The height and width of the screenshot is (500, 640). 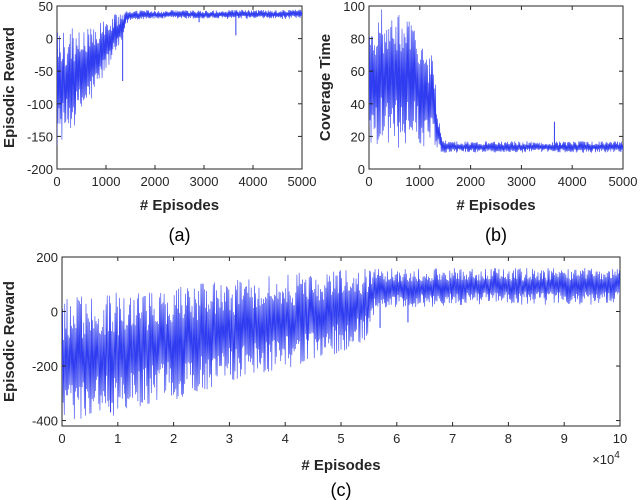 What do you see at coordinates (341, 490) in the screenshot?
I see `subfigure-caption: (c)` at bounding box center [341, 490].